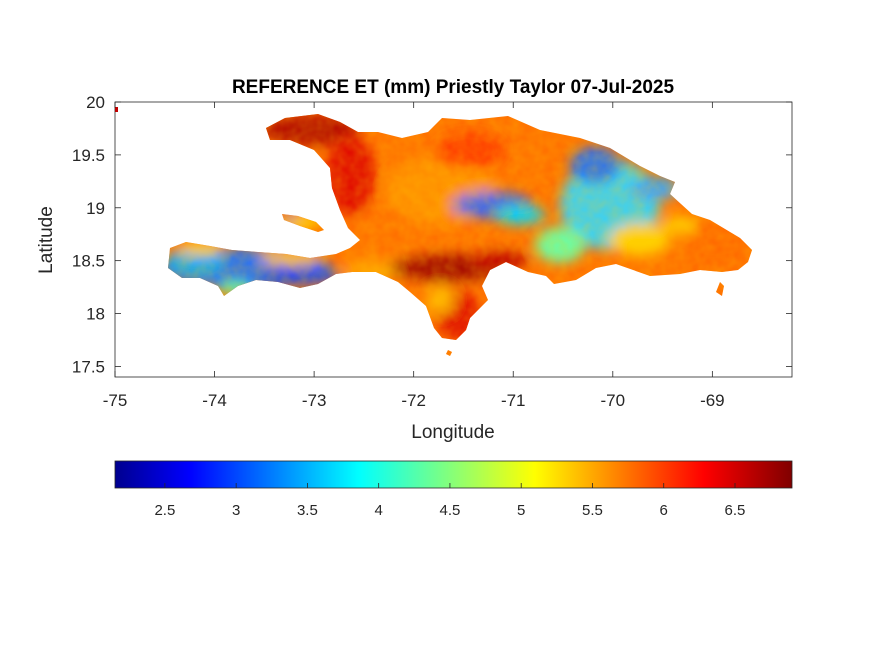  I want to click on x-tick-label: -72, so click(413, 400).